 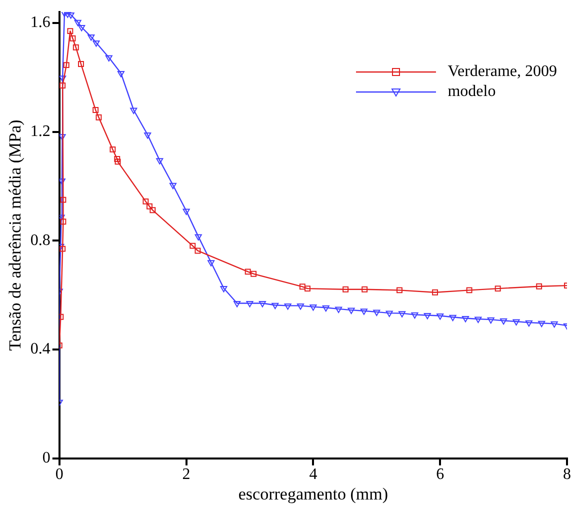 What do you see at coordinates (59, 475) in the screenshot?
I see `x-tick-label: 0` at bounding box center [59, 475].